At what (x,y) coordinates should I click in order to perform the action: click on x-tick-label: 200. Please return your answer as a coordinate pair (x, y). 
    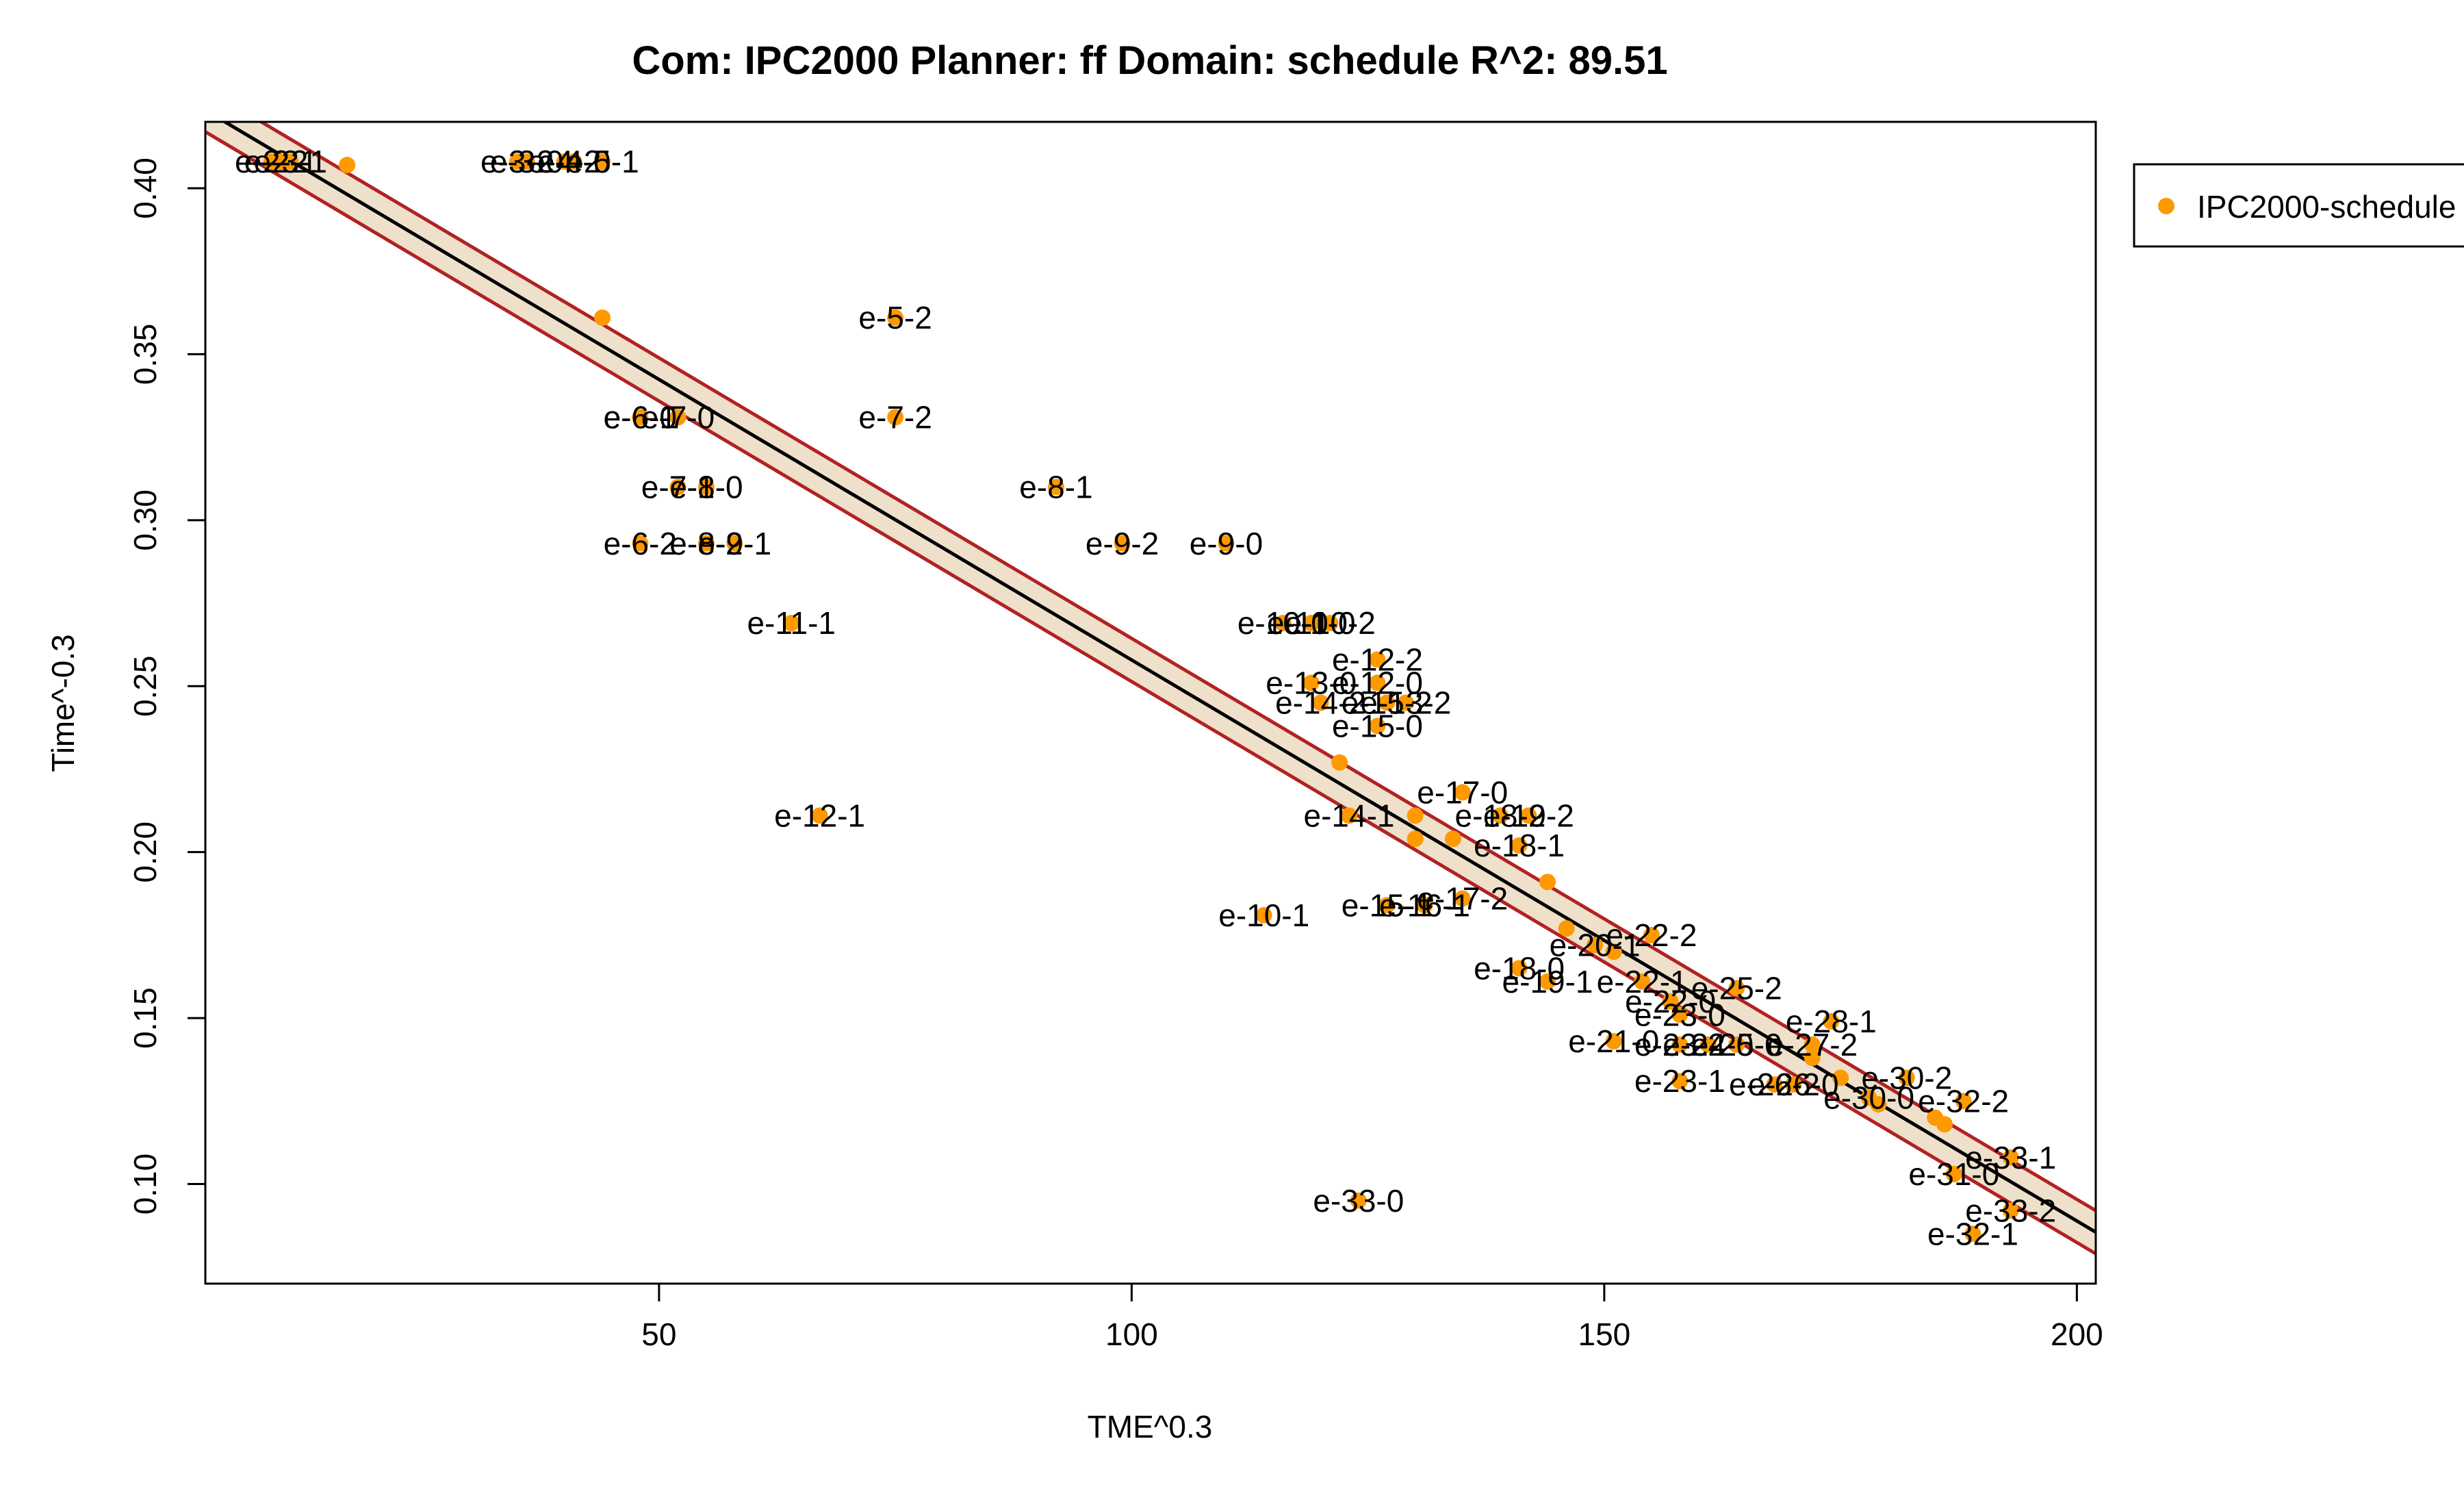
    Looking at the image, I should click on (2077, 1334).